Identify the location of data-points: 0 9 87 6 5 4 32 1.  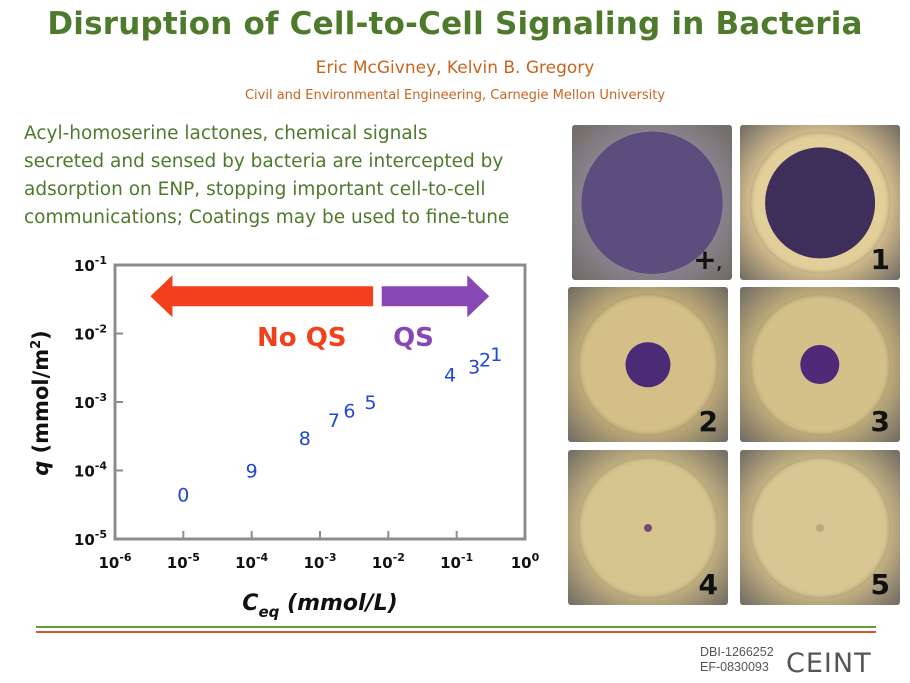
(339, 425).